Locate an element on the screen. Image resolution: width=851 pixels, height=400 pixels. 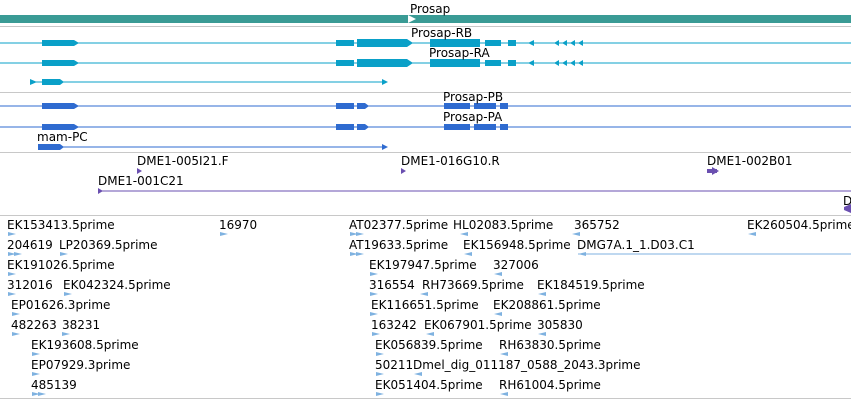
est-label: 312016 is located at coordinates (30, 285).